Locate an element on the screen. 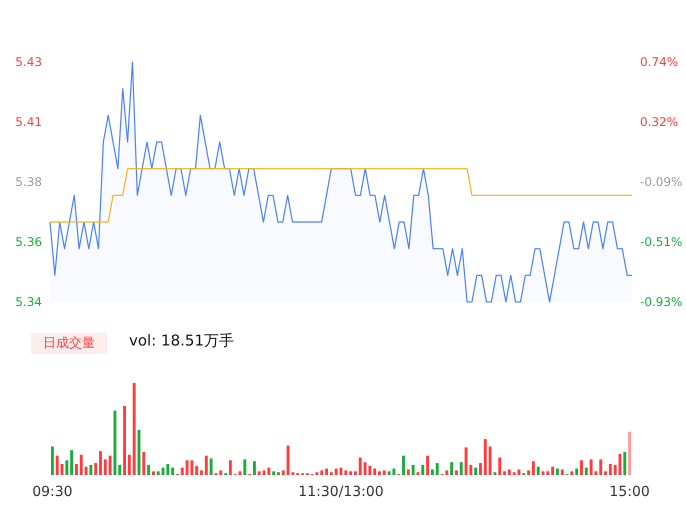 This screenshot has height=524, width=686. y2-tick-label: -0.09% is located at coordinates (661, 182).